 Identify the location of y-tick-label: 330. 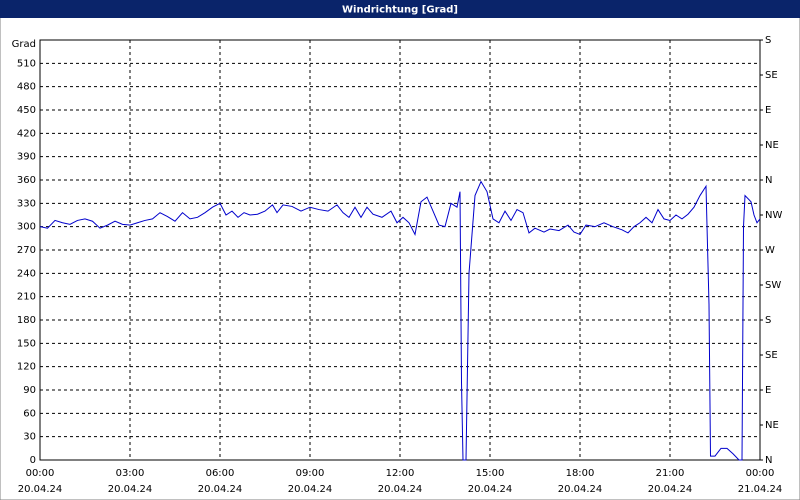
(26, 203).